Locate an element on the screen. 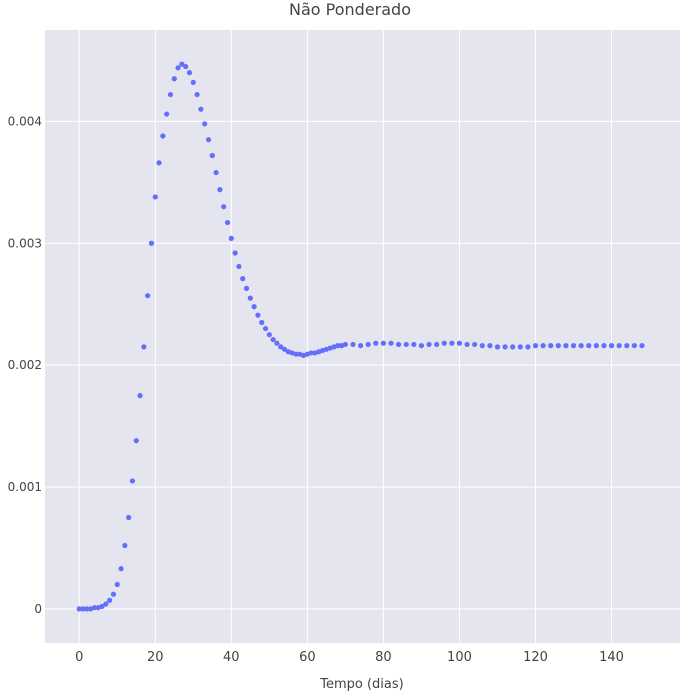 The height and width of the screenshot is (700, 700). chart-title: Não Ponderado is located at coordinates (350, 9).